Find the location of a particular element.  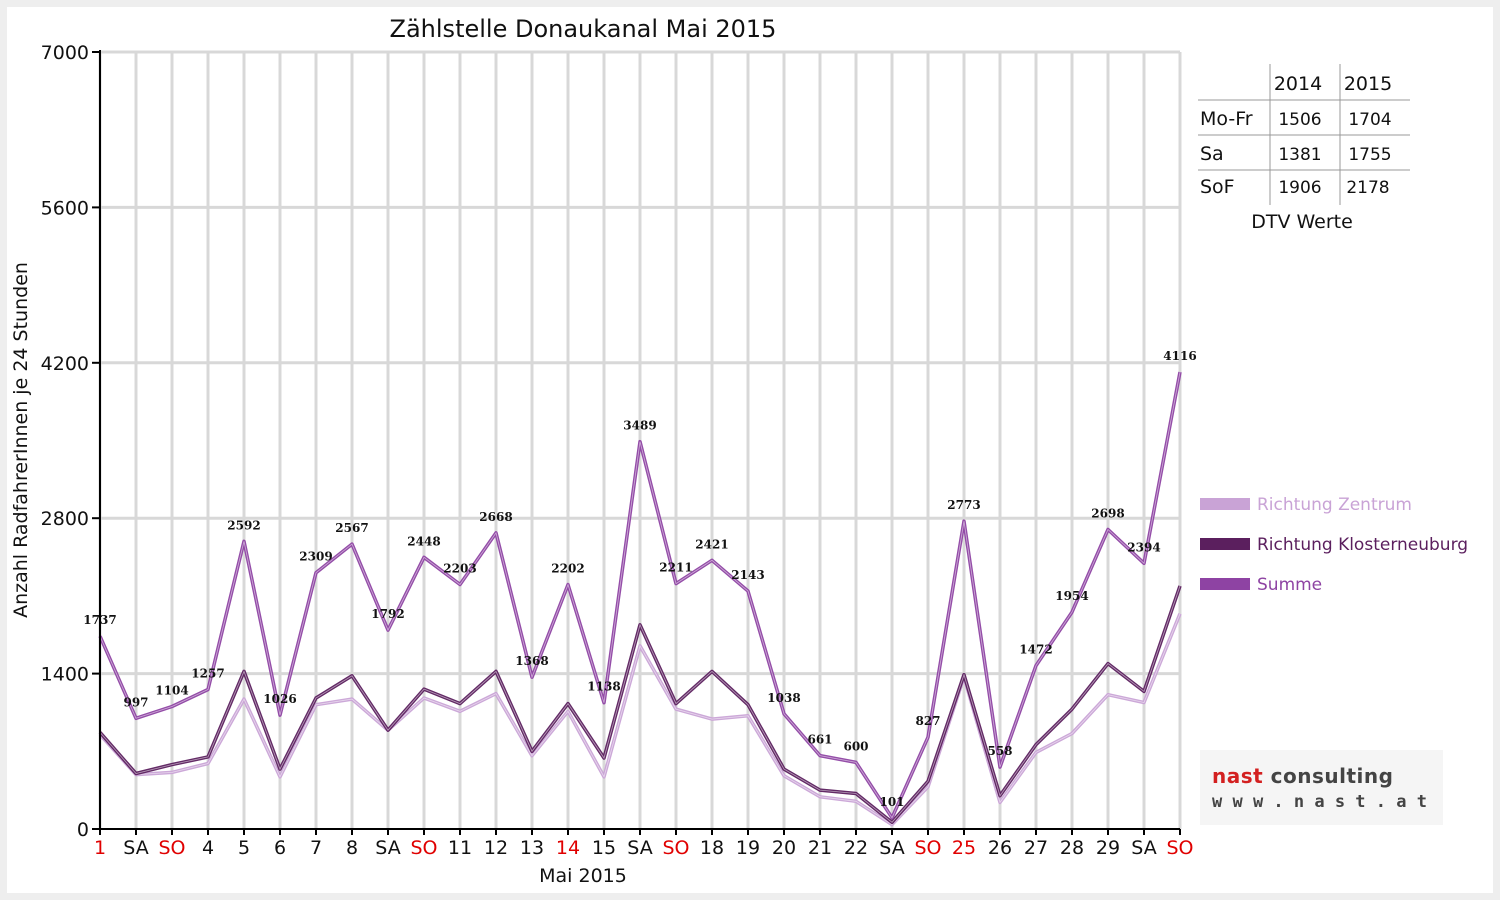

data-label: 827 is located at coordinates (927, 721).